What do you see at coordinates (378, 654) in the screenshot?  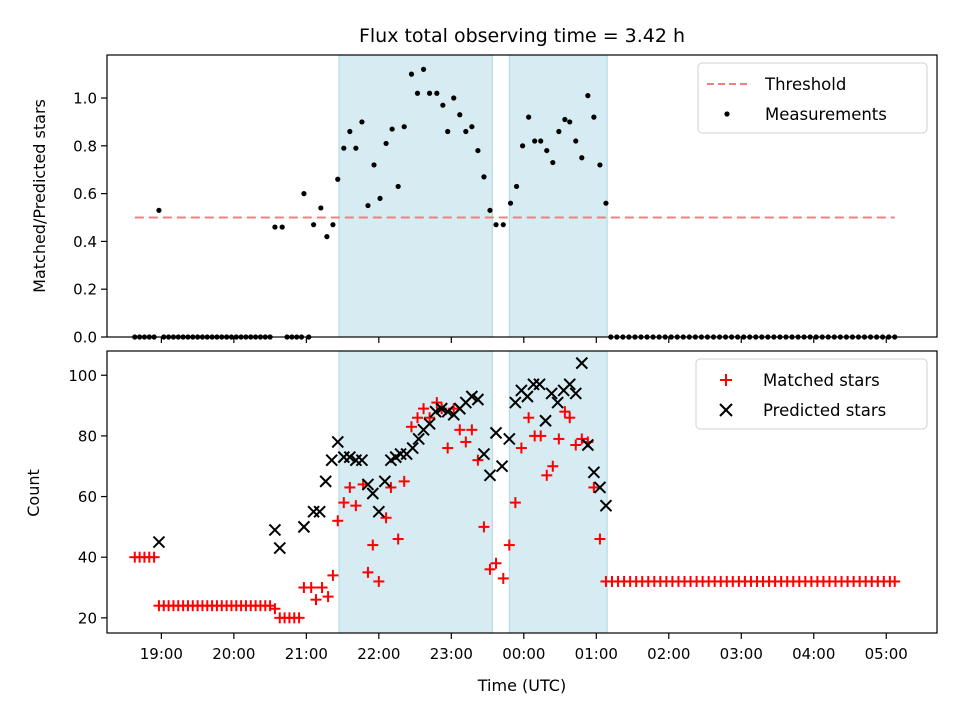 I see `x-tick-label: 22:00` at bounding box center [378, 654].